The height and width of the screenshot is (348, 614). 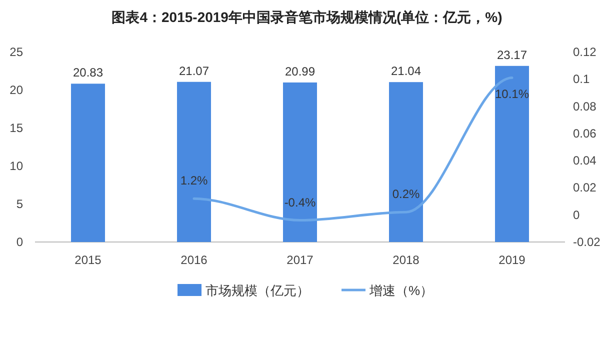 I want to click on data-label: 0.2%, so click(x=406, y=194).